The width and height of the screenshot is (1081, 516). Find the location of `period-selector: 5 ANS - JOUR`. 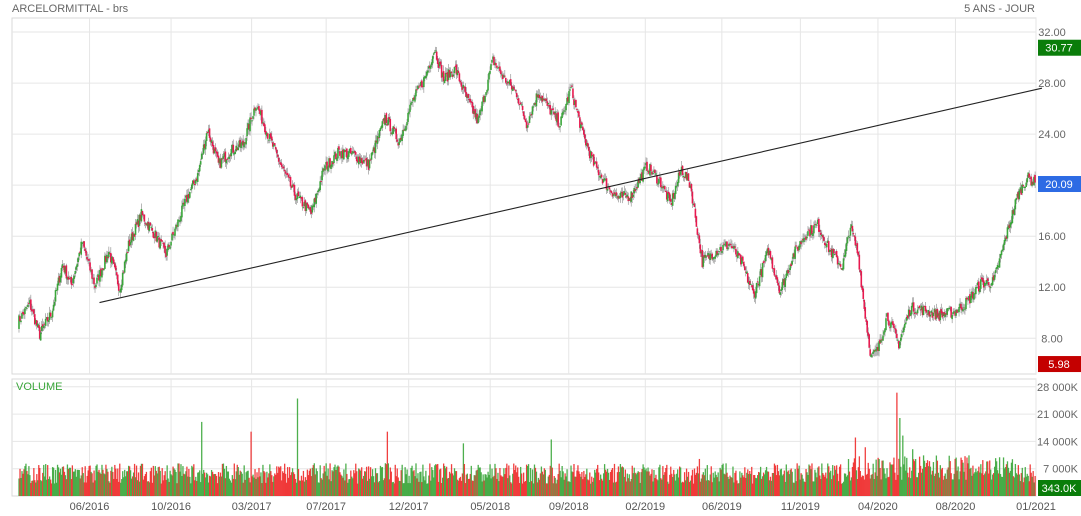

period-selector: 5 ANS - JOUR is located at coordinates (999, 9).